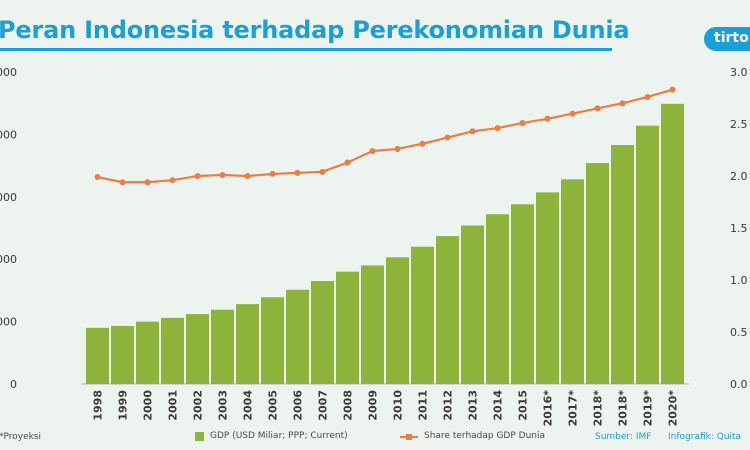  What do you see at coordinates (739, 124) in the screenshot?
I see `y-right-tick-label: 2.5` at bounding box center [739, 124].